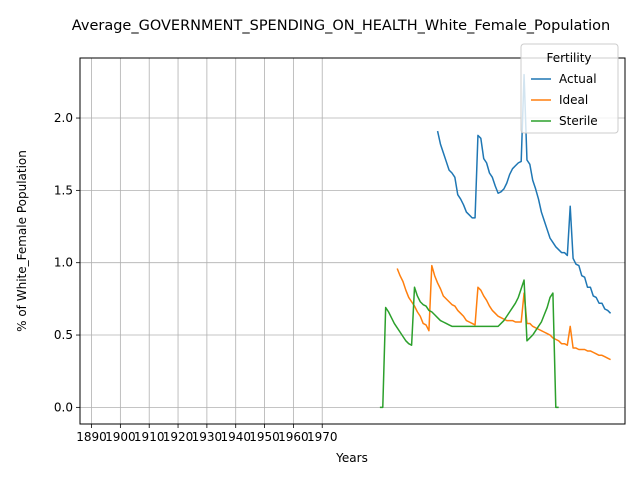  I want to click on x-axis-label: Years, so click(351, 458).